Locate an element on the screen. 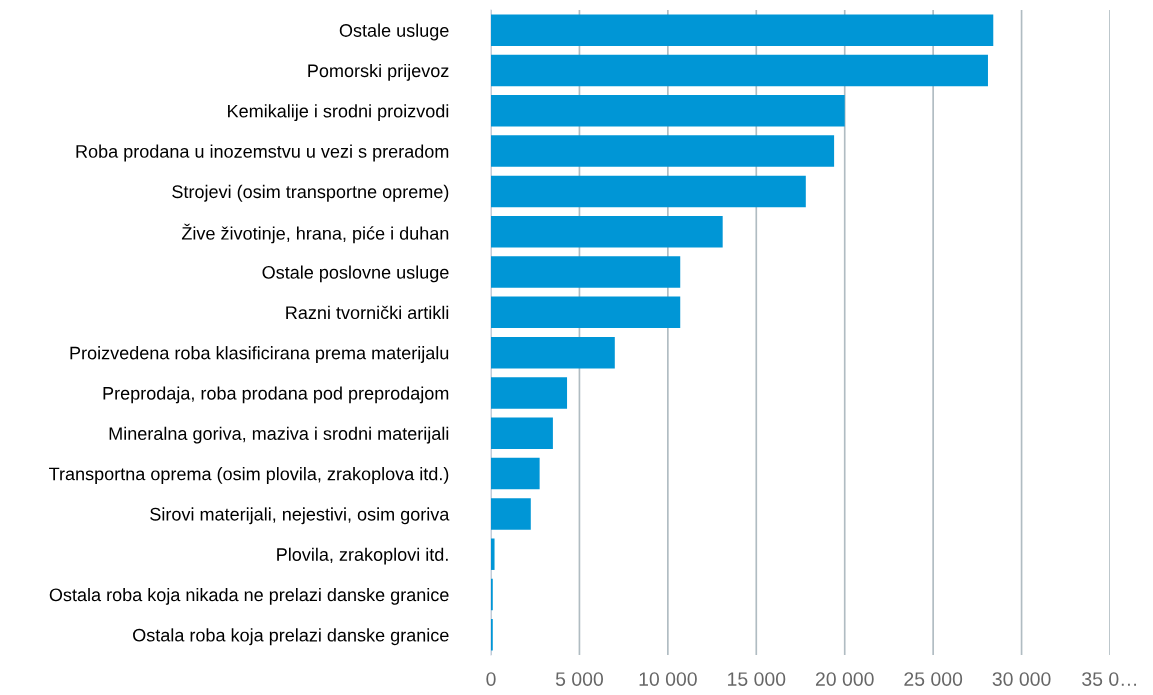 This screenshot has height=695, width=1153. x-tick-label: 20 000 is located at coordinates (844, 679).